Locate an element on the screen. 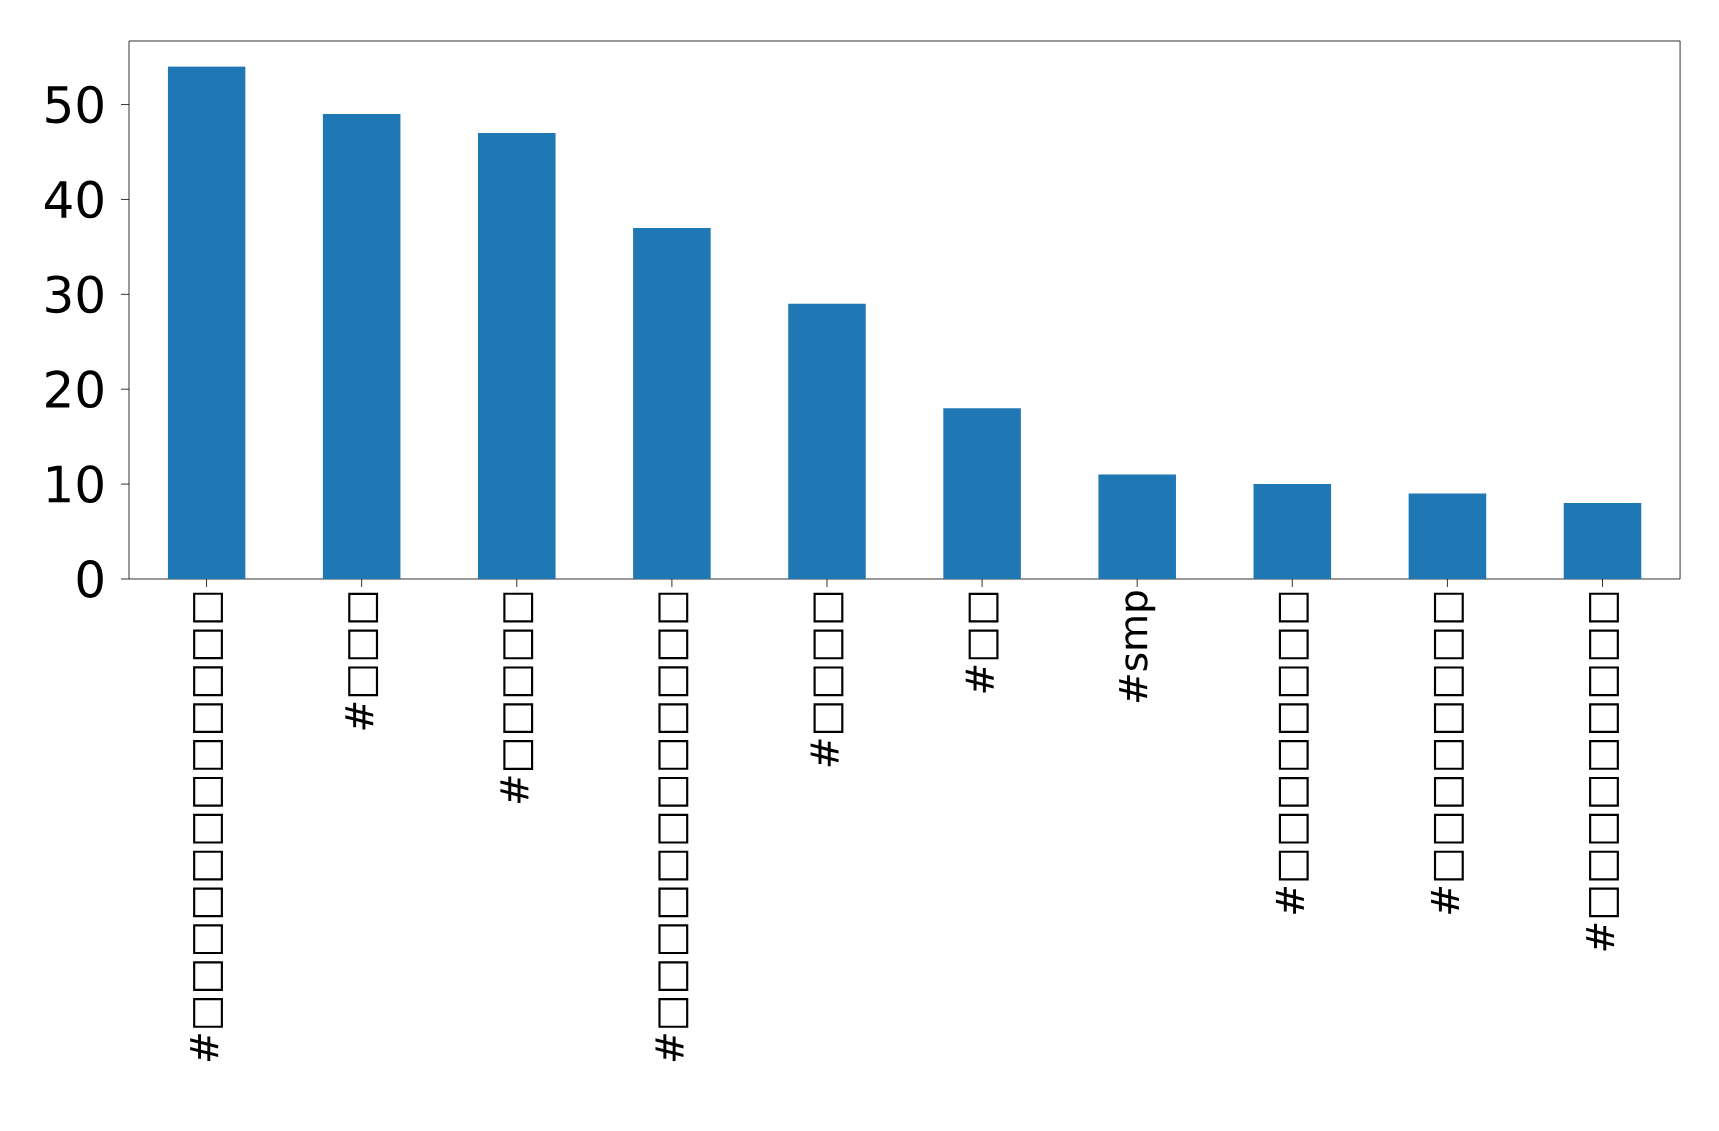 The image size is (1719, 1131). x-tick-label: #□□□ is located at coordinates (362, 661).